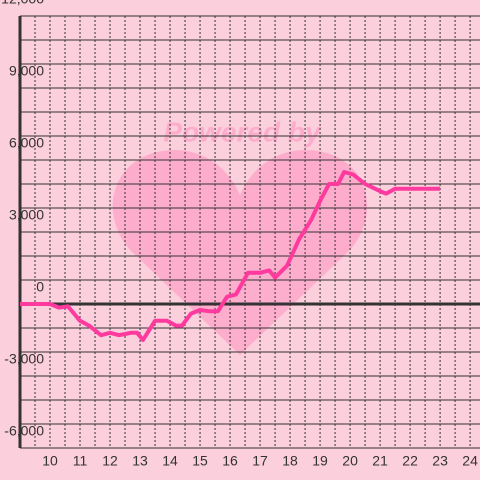 The height and width of the screenshot is (480, 480). I want to click on watermark-text: Powered by, so click(242, 131).